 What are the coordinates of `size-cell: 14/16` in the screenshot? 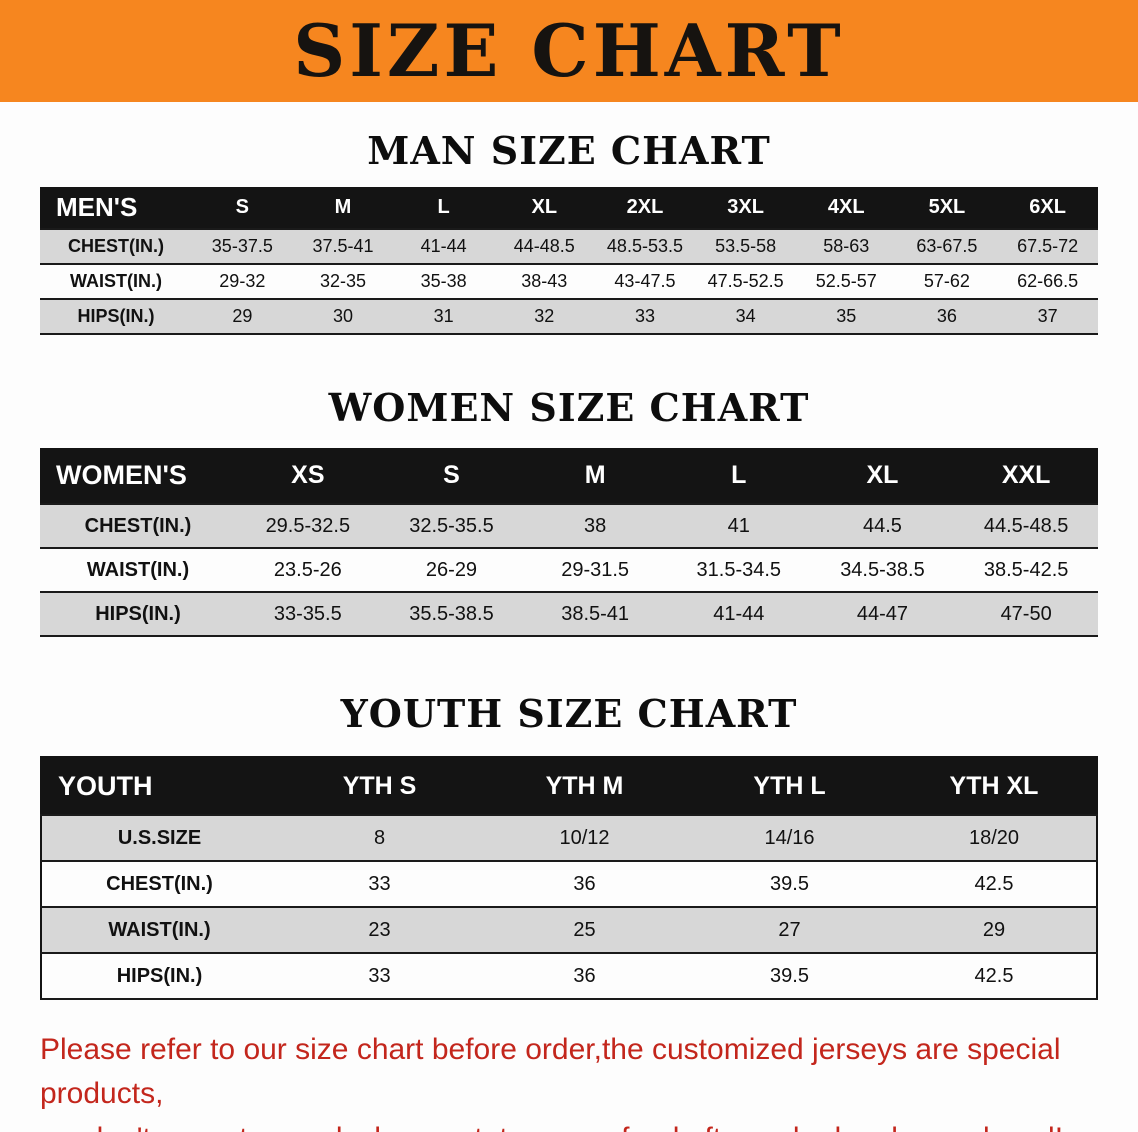 It's located at (789, 837).